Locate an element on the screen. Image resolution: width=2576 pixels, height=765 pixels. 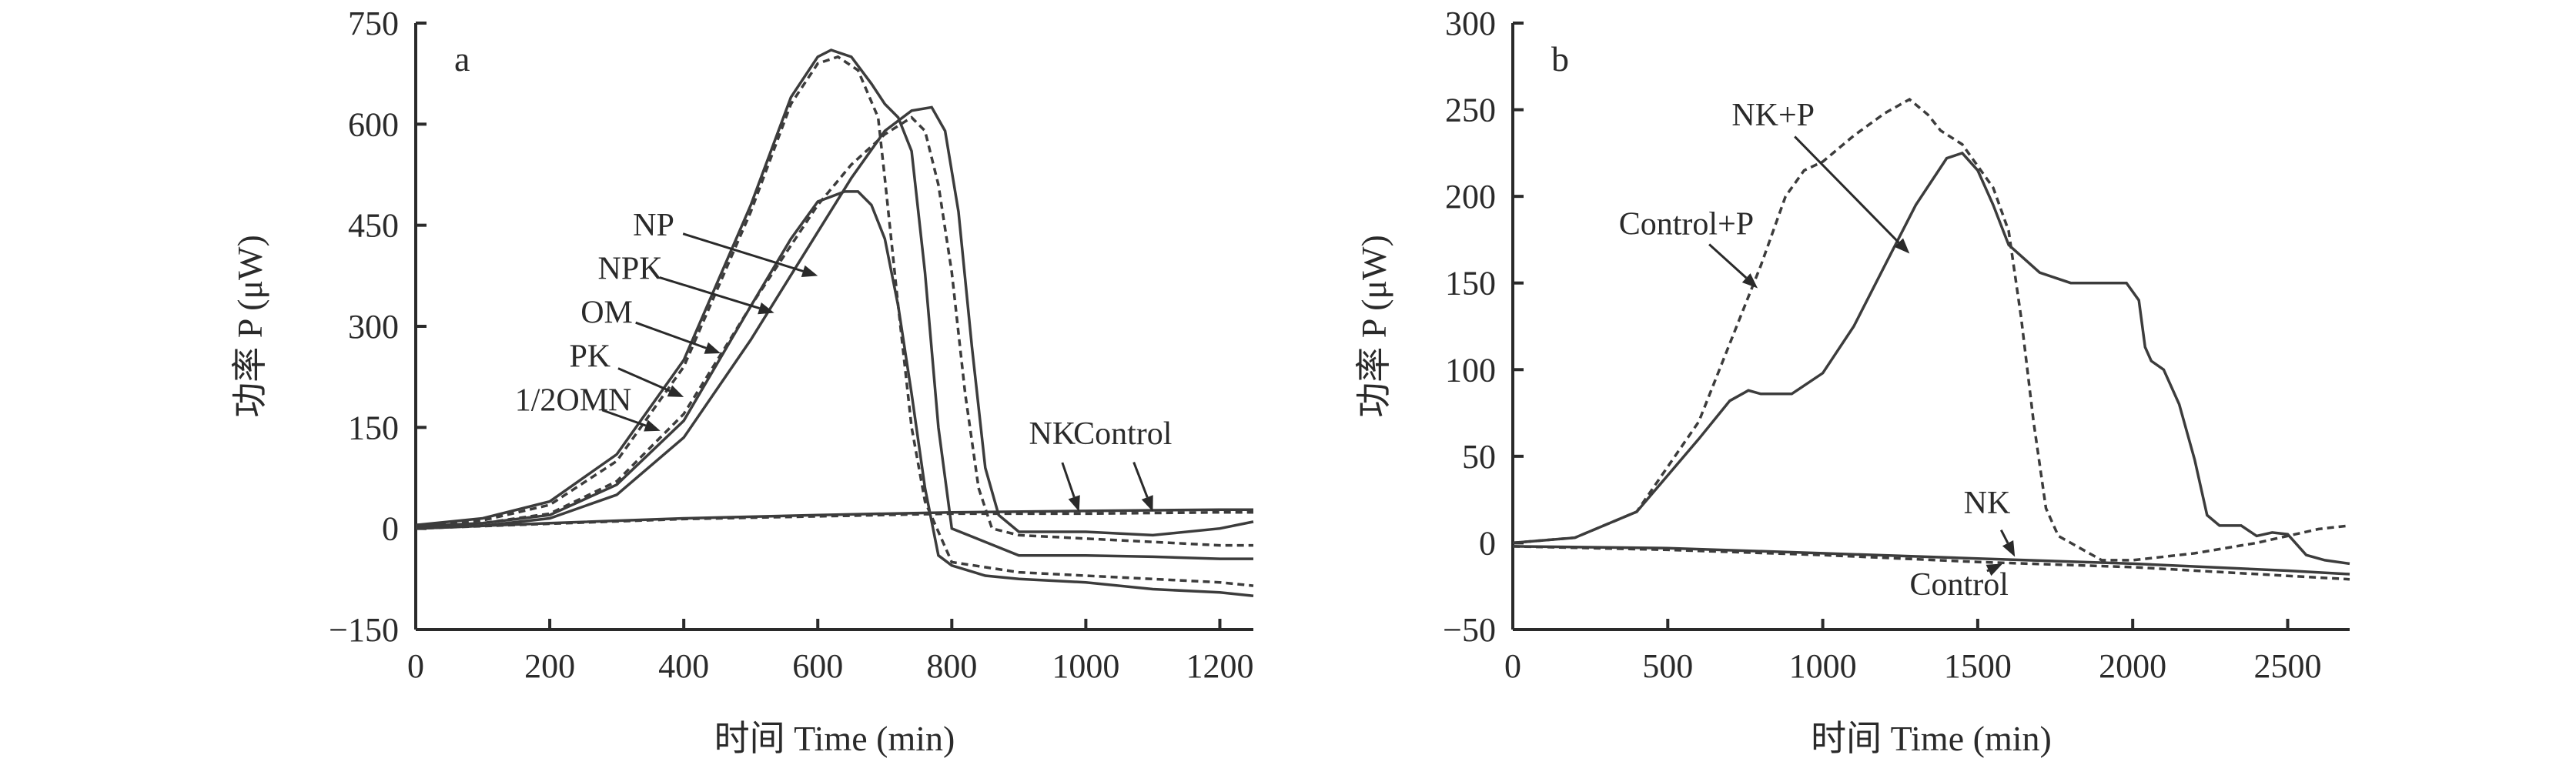
annotation-label: NK+P is located at coordinates (1773, 116).